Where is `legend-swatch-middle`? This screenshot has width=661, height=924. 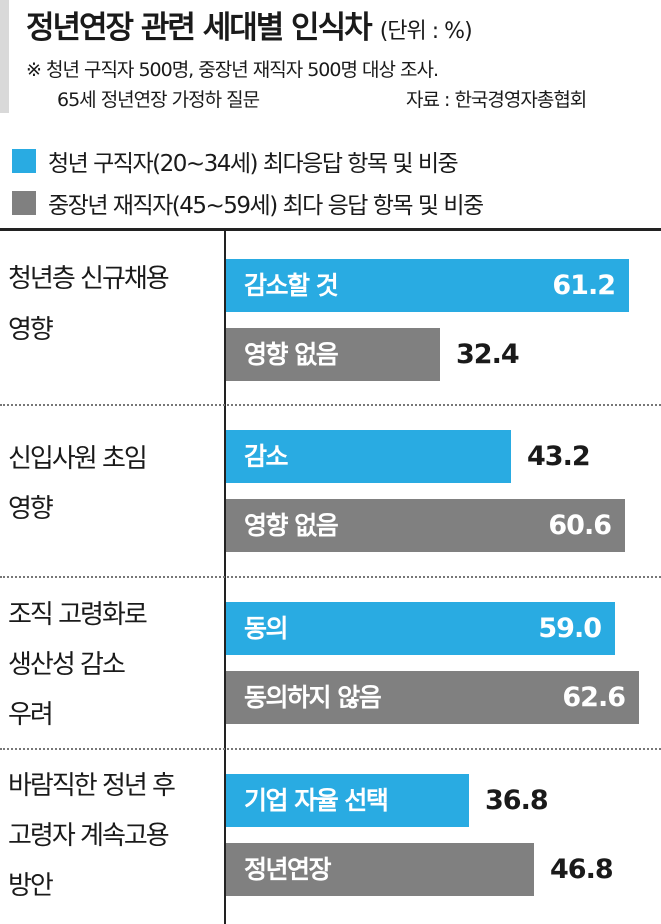 legend-swatch-middle is located at coordinates (24, 203).